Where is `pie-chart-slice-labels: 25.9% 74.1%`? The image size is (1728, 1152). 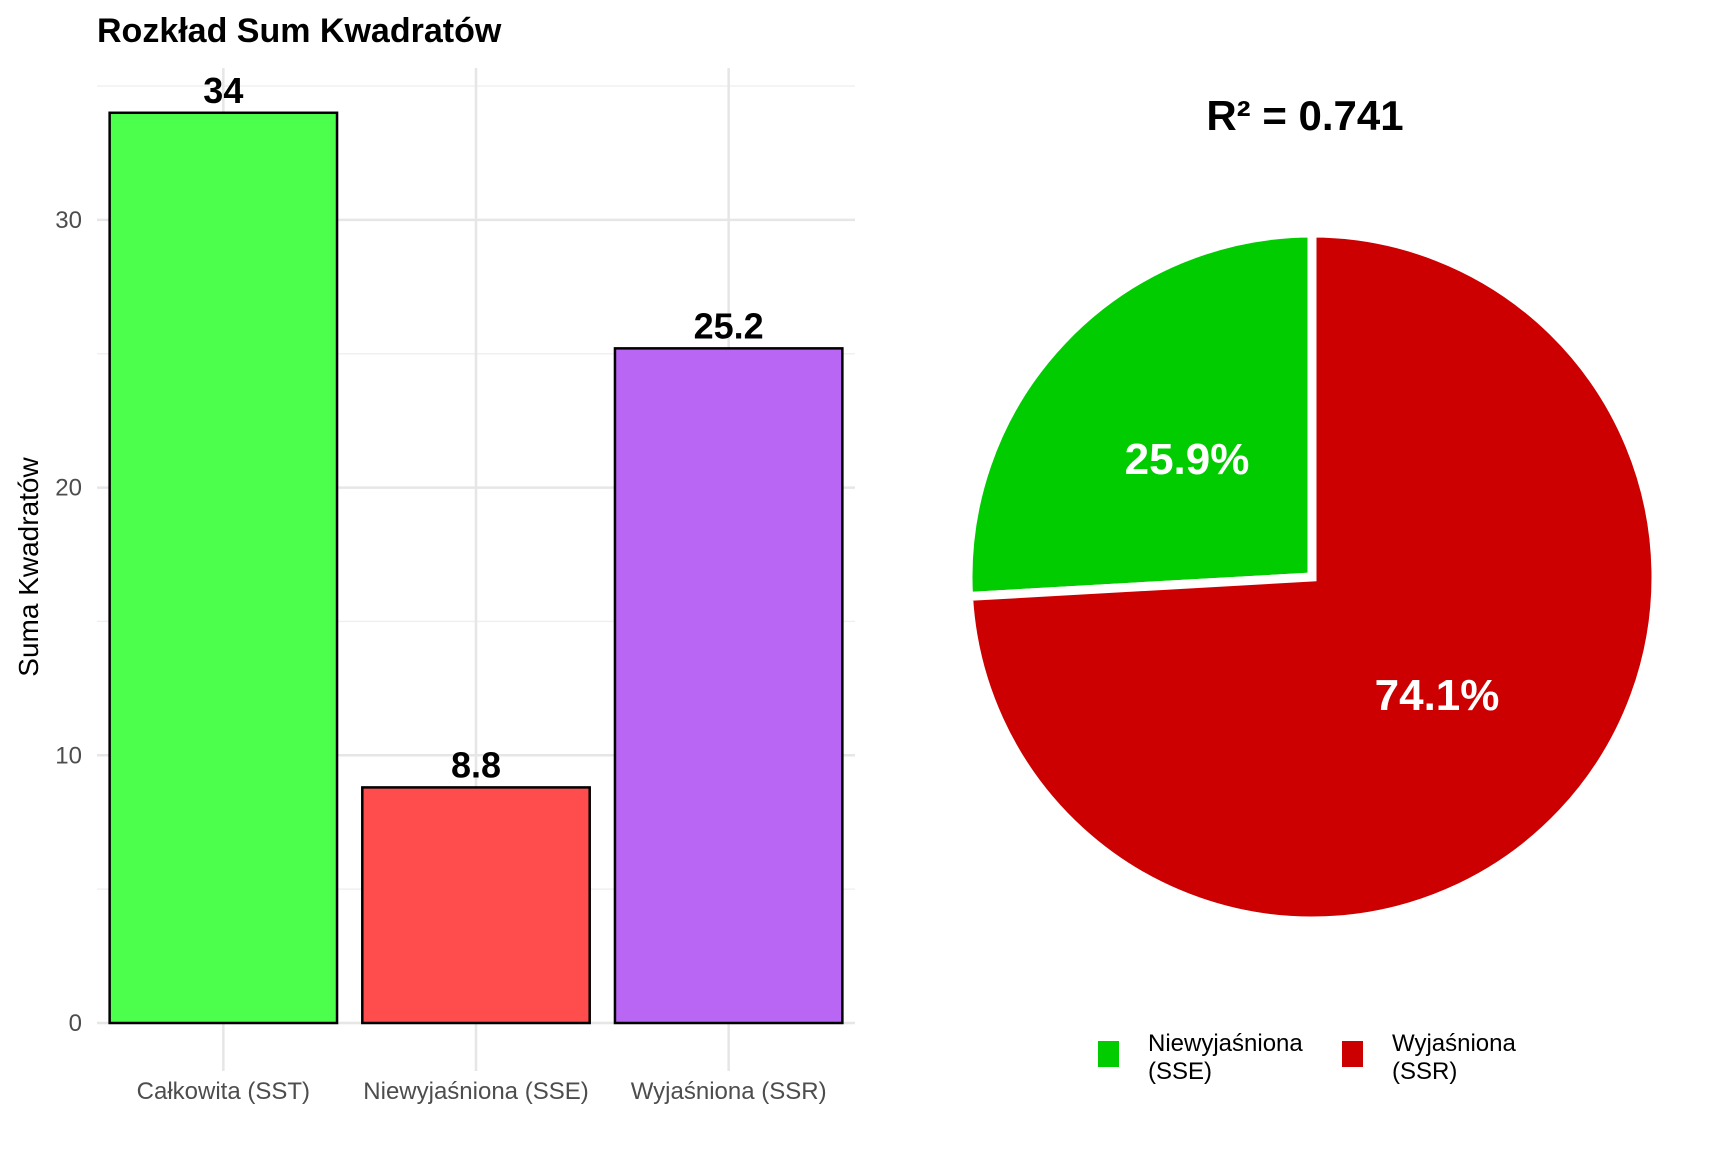 pie-chart-slice-labels: 25.9% 74.1% is located at coordinates (1312, 577).